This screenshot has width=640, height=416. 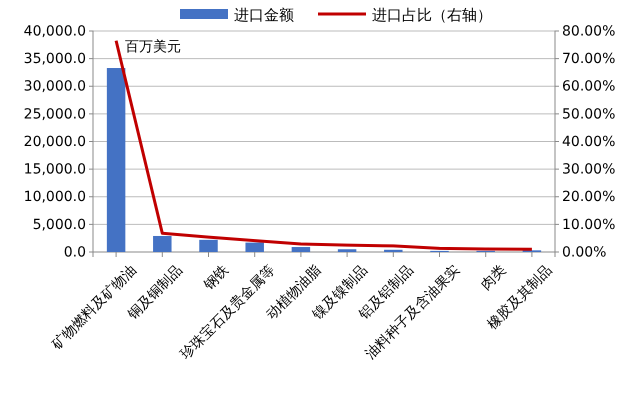 I want to click on y-tick-label: 25,000.0, so click(x=55, y=114).